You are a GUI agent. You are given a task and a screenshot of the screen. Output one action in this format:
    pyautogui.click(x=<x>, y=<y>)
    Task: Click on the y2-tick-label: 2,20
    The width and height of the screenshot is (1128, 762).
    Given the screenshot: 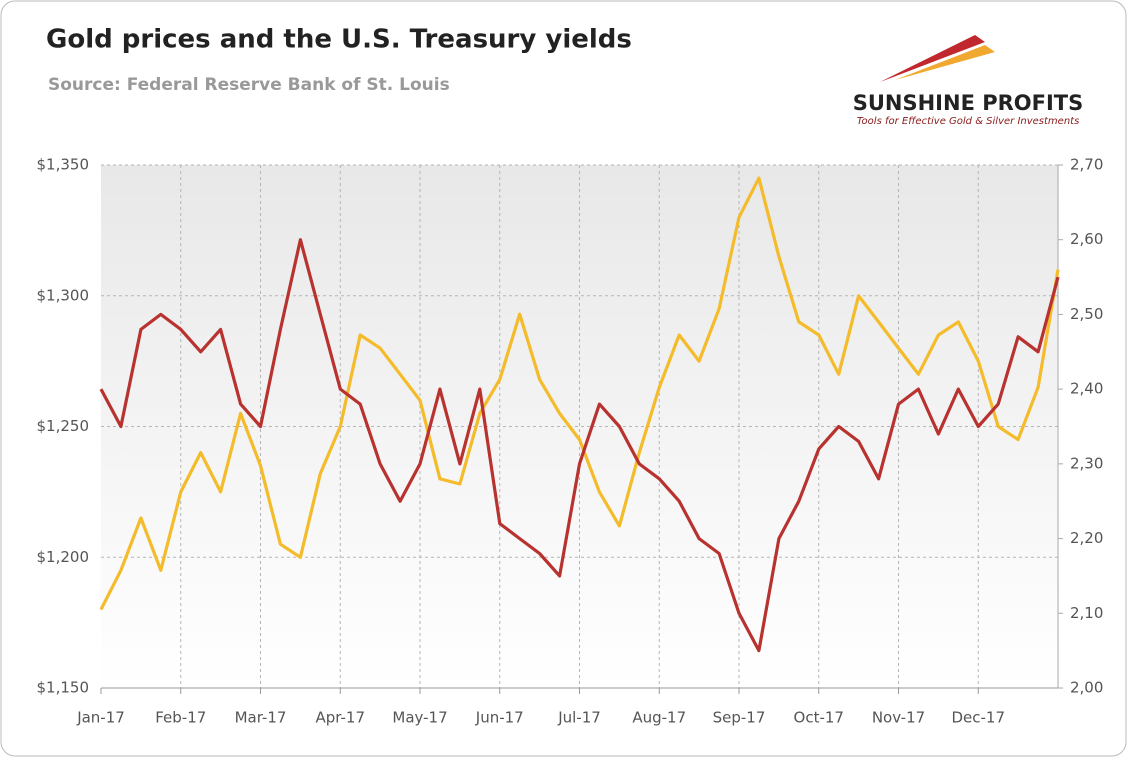 What is the action you would take?
    pyautogui.click(x=1086, y=538)
    